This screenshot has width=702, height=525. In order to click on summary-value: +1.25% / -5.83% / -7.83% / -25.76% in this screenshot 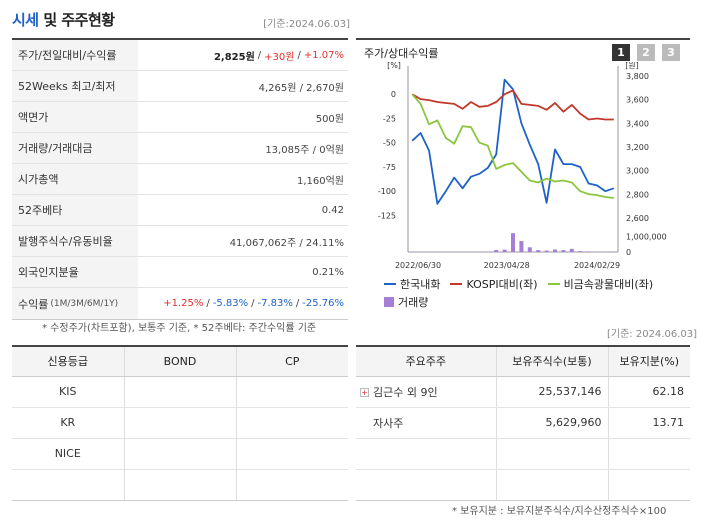, I will do `click(243, 303)`.